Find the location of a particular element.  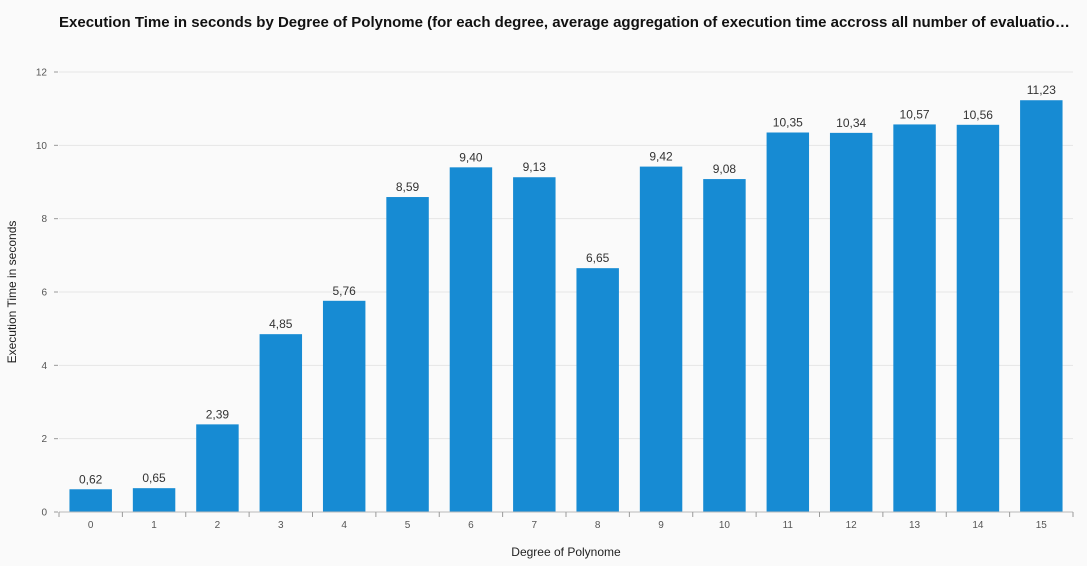

data-label: 0,62 is located at coordinates (91, 479).